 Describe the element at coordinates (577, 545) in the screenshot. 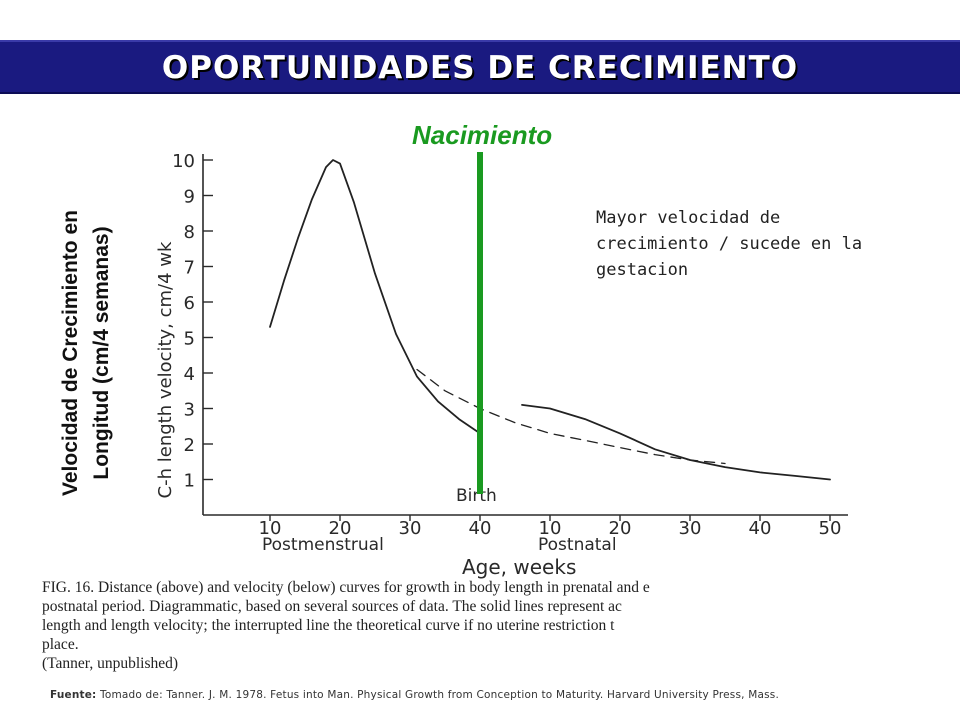

I see `x-group-label-postnatal: Postnatal` at that location.